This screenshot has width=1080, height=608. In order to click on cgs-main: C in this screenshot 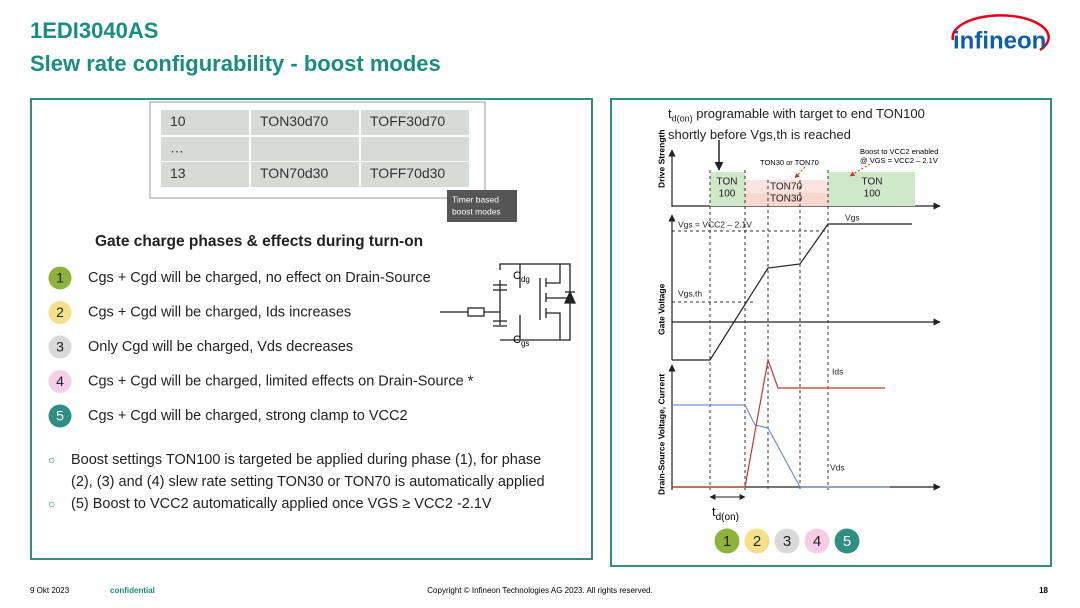, I will do `click(517, 340)`.